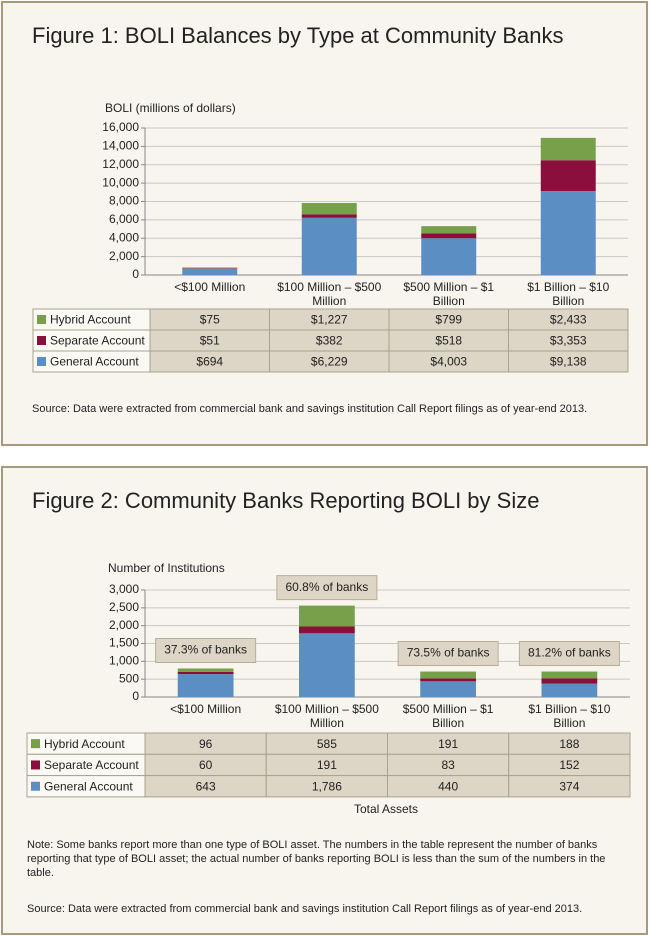 This screenshot has height=936, width=650. I want to click on table-value: 96, so click(206, 744).